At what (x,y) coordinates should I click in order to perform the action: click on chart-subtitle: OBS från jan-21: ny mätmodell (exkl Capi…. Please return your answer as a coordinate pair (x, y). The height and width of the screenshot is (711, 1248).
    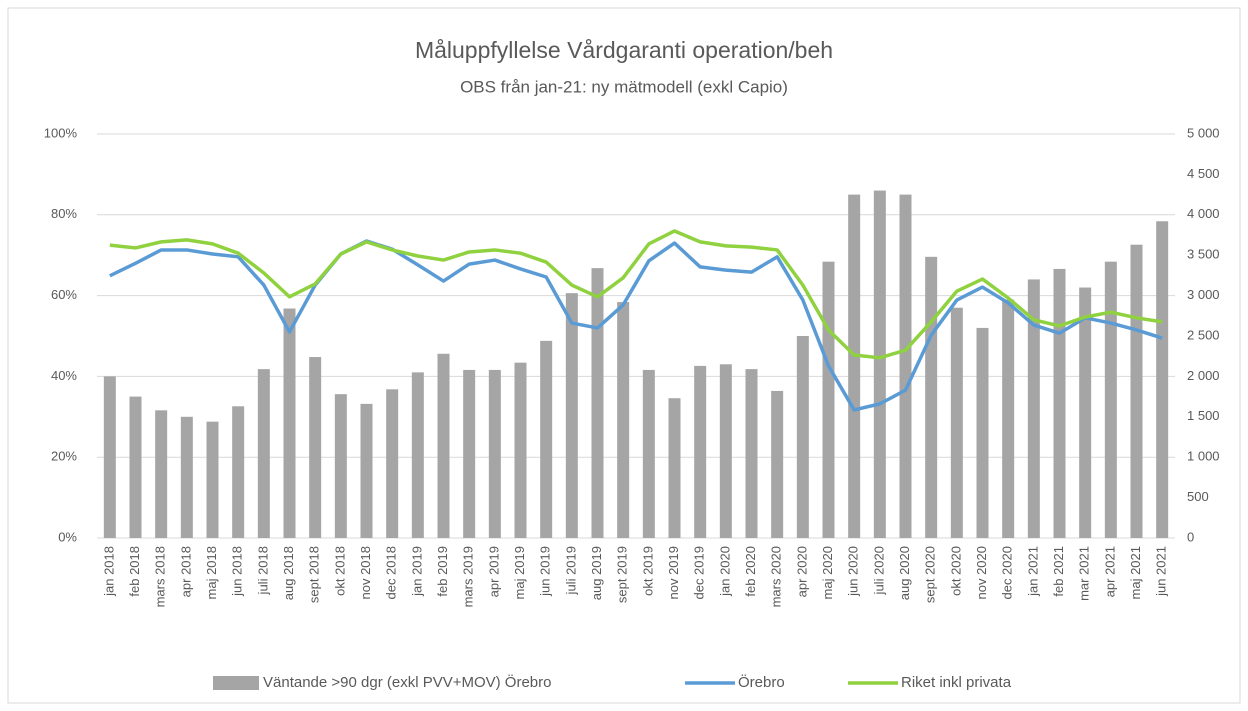
    Looking at the image, I should click on (624, 86).